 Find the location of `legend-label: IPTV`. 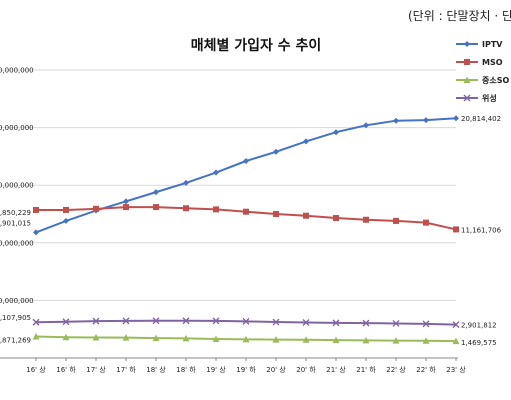

legend-label: IPTV is located at coordinates (492, 44).